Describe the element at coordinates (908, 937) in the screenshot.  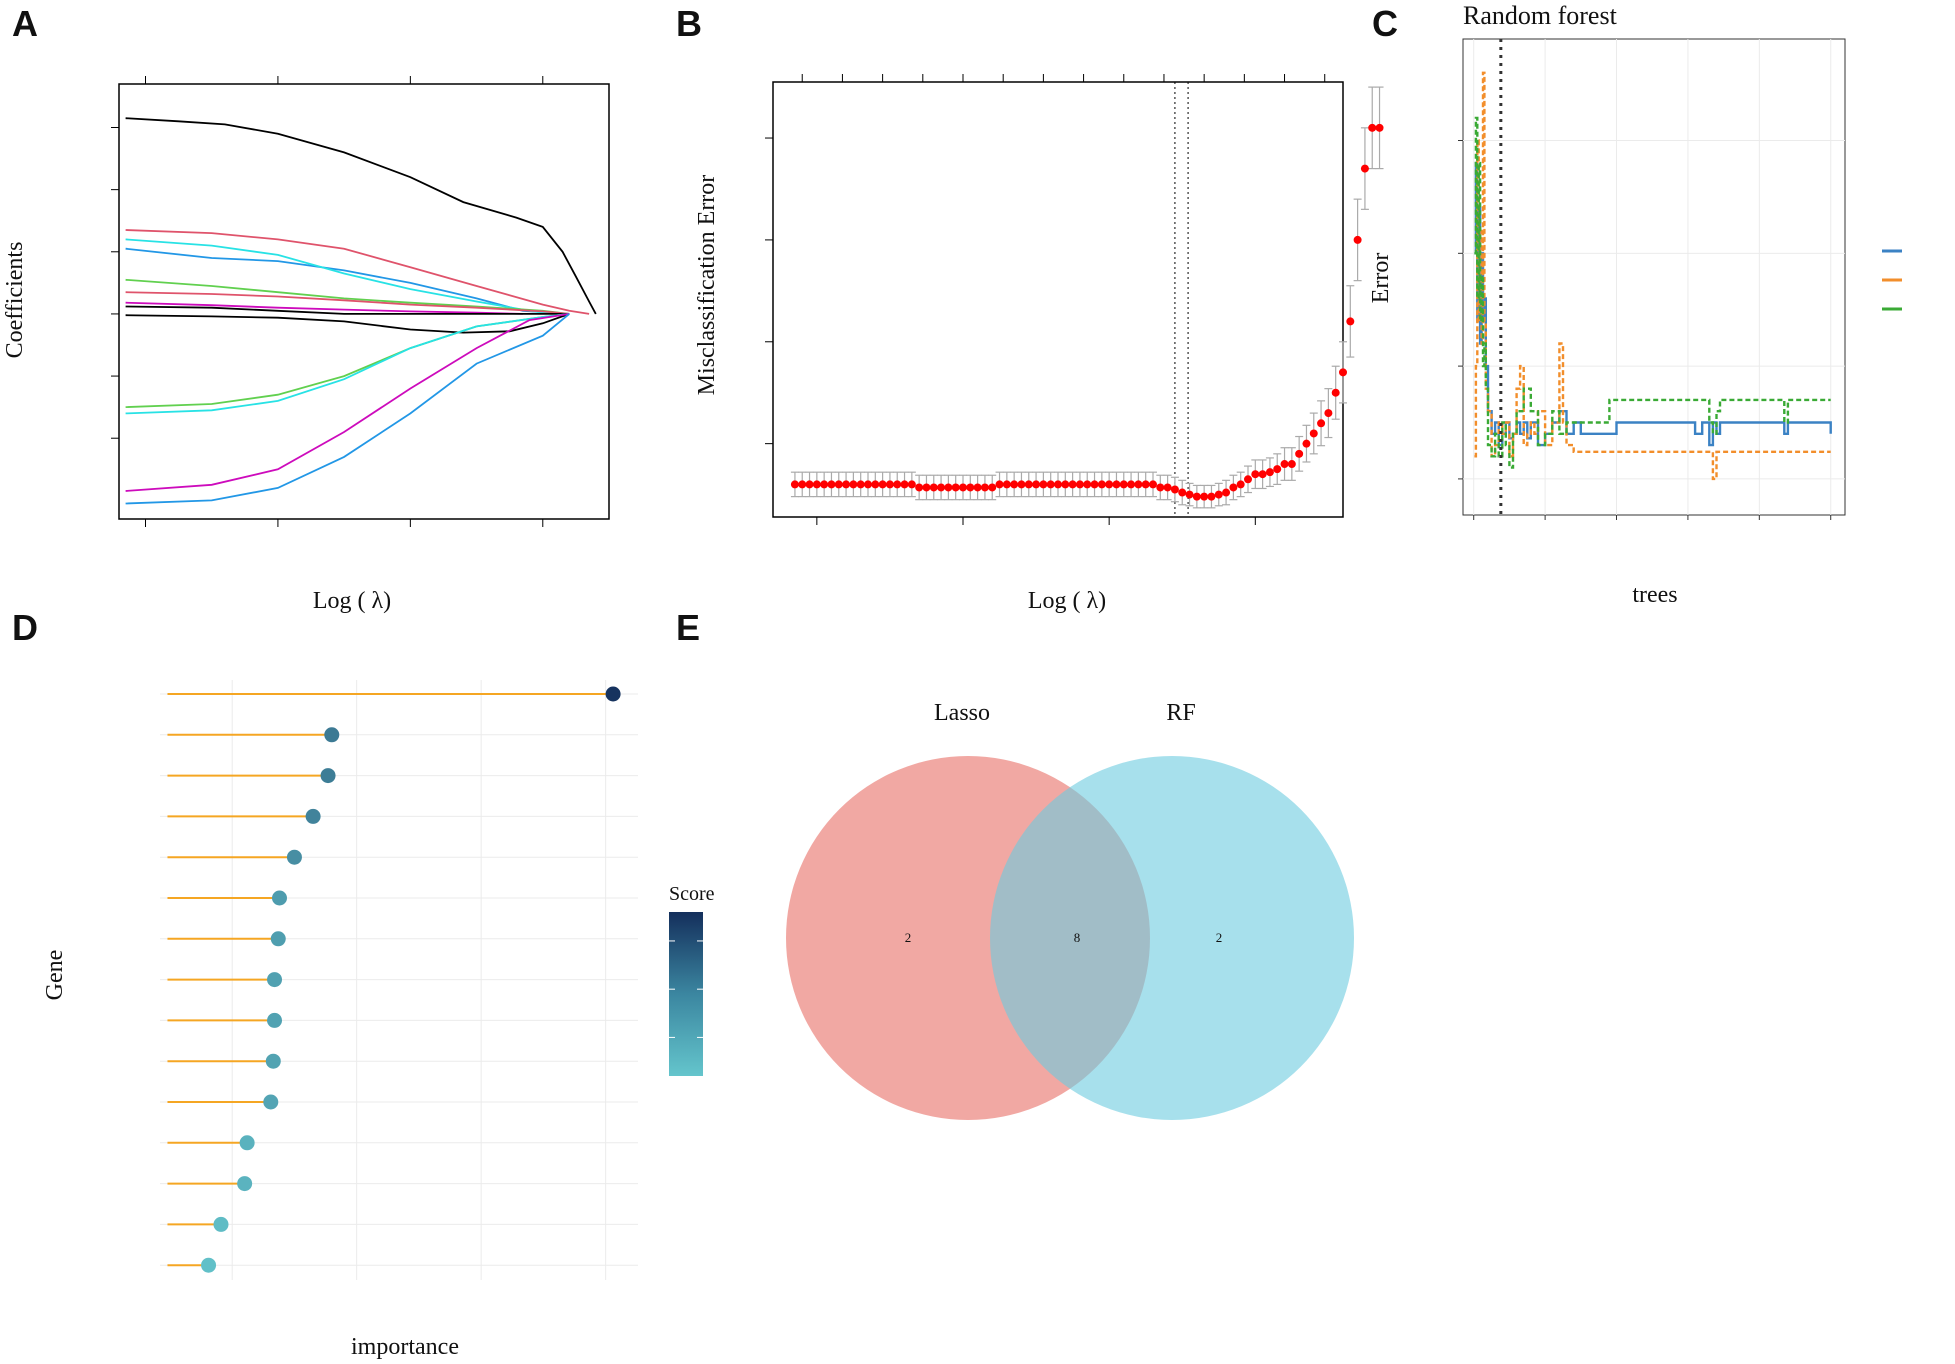
I see `venn-count-lasso-only: 2` at that location.